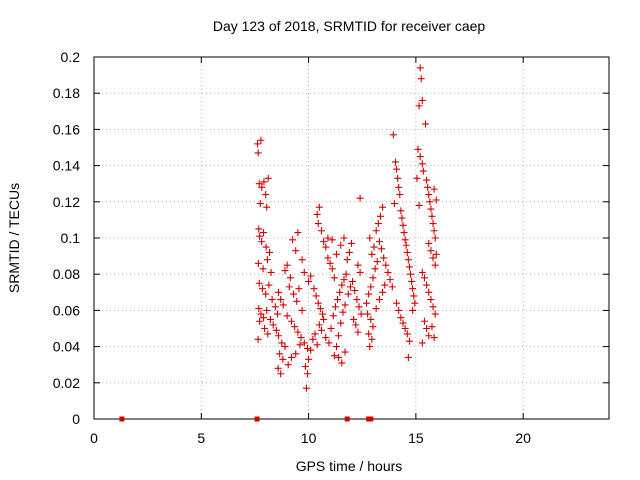  Describe the element at coordinates (371, 419) in the screenshot. I see `zero-marker` at that location.